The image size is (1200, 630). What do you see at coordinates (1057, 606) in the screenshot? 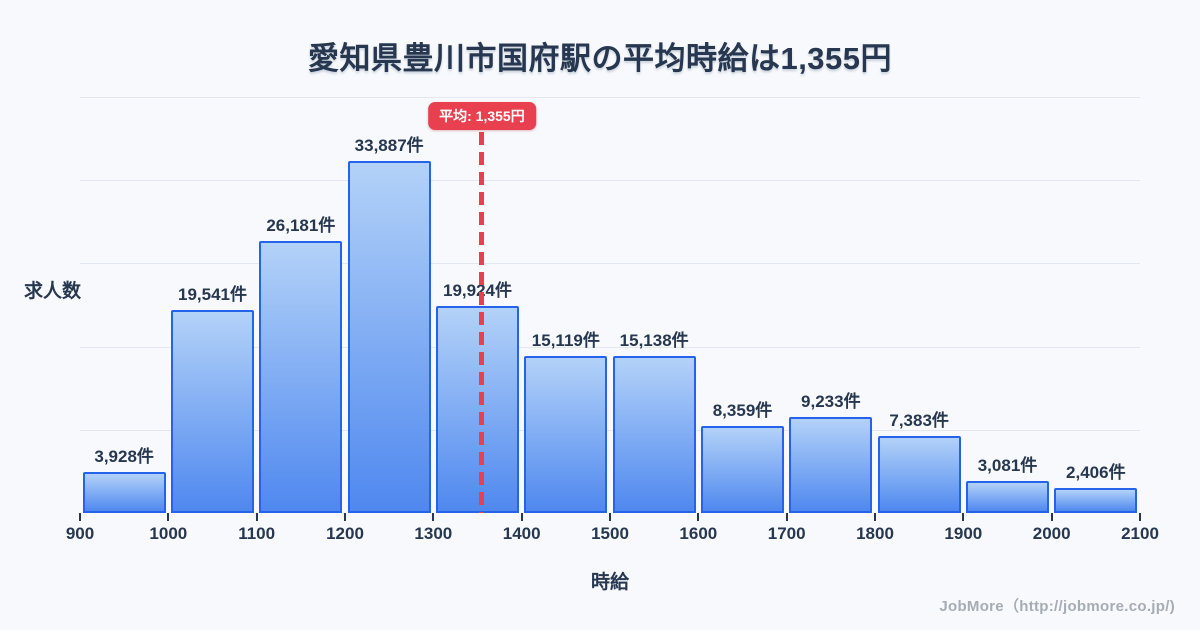
I see `footer-credit: JobMore（http://jobmore.co.jp/)` at bounding box center [1057, 606].